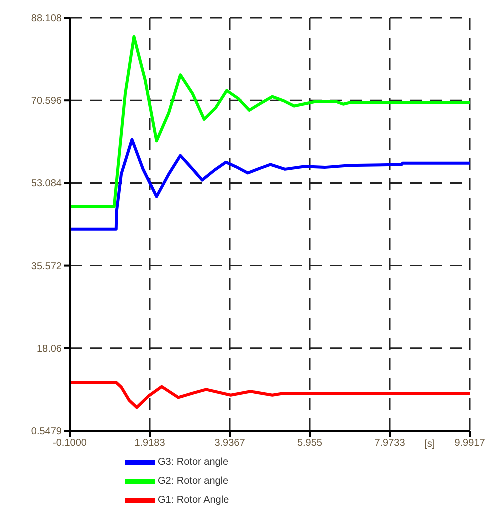 The image size is (495, 519). I want to click on legend-label: G1: Rotor Angle, so click(194, 500).